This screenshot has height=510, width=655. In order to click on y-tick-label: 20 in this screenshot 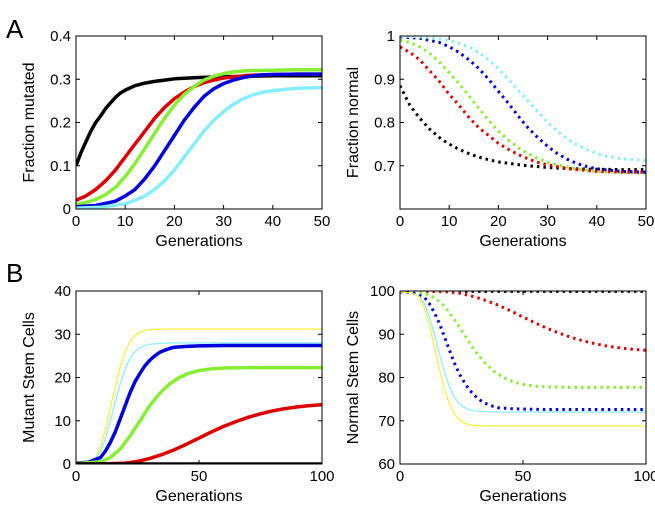, I will do `click(62, 378)`.